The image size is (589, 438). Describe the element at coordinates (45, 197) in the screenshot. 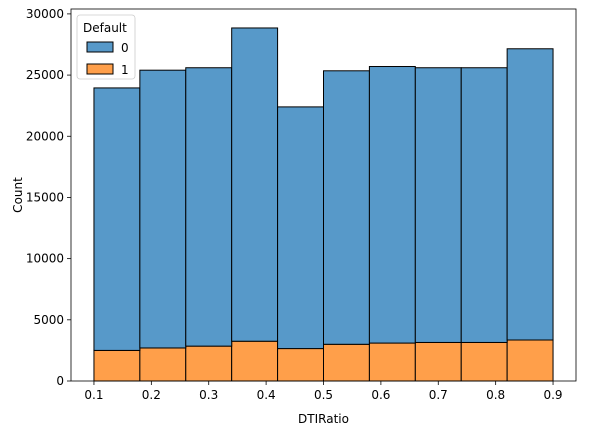

I see `y-tick-label: 15000` at that location.